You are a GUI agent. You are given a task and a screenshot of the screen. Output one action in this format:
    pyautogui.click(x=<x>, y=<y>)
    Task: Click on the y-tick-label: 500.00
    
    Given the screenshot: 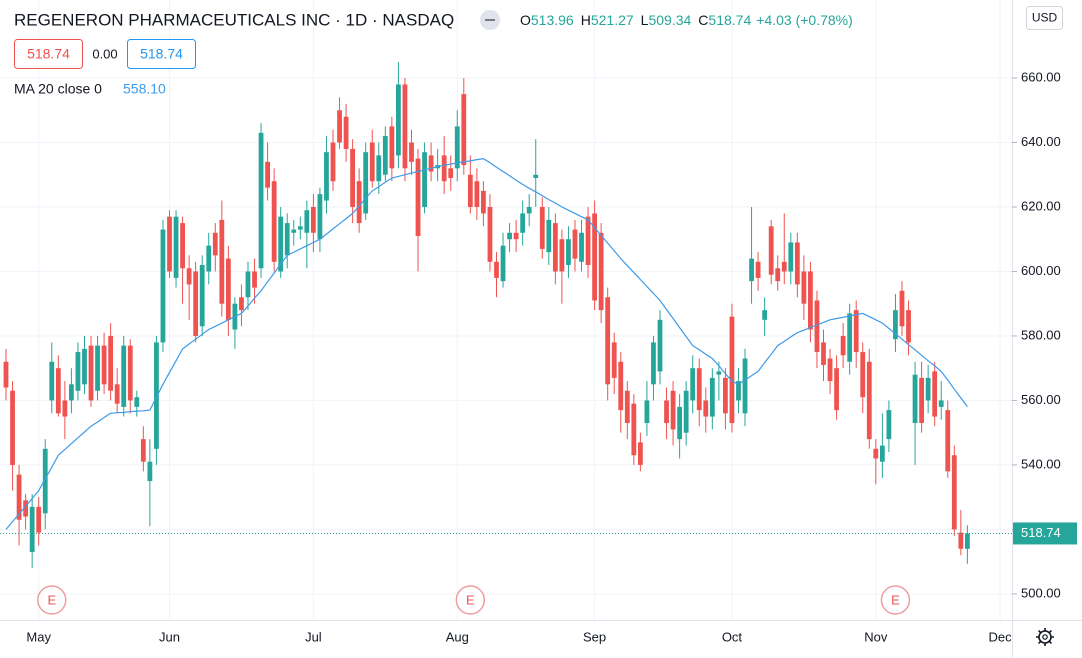 What is the action you would take?
    pyautogui.click(x=1041, y=592)
    